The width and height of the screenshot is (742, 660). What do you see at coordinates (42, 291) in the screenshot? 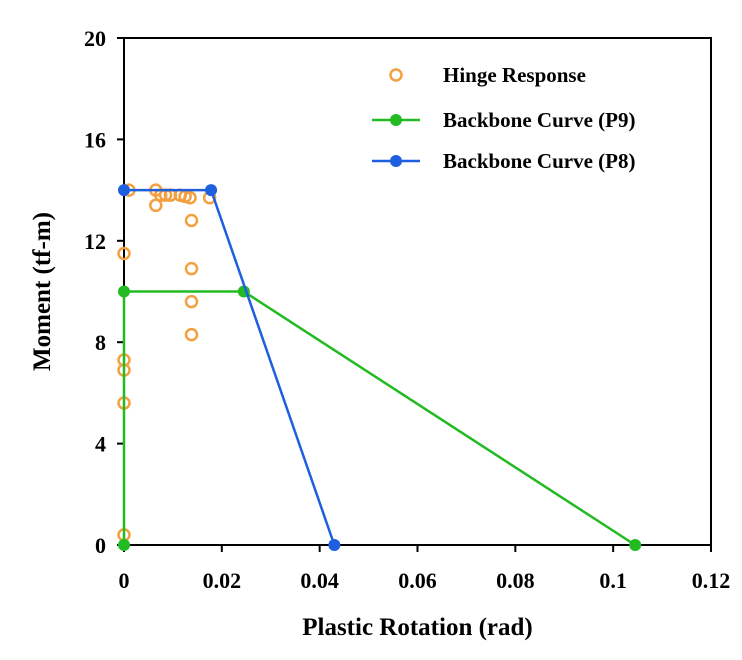
I see `y-axis-title: Moment (tf-m)` at bounding box center [42, 291].